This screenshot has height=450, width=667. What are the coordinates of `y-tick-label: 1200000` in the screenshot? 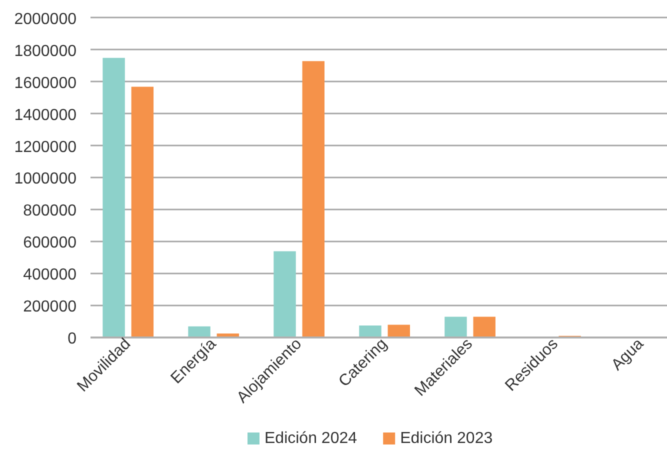 It's located at (45, 147).